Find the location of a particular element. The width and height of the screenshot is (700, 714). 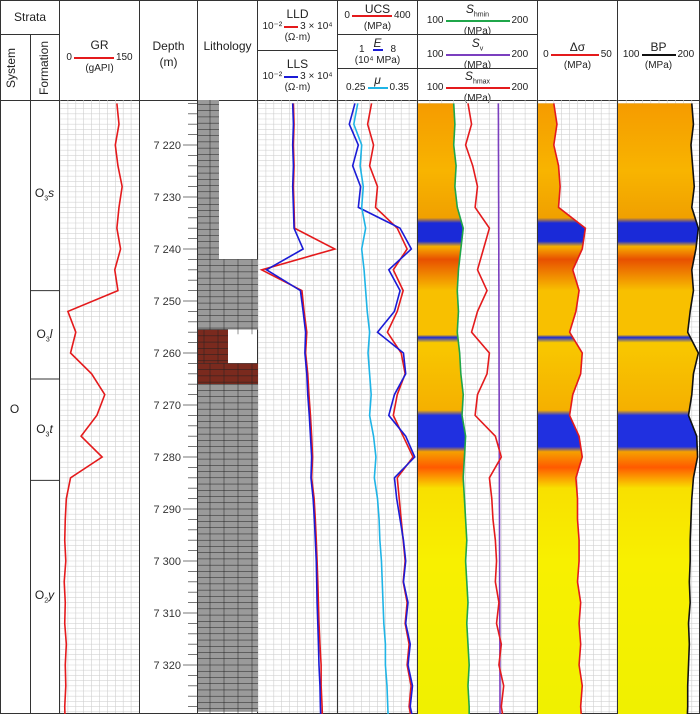

lls-name: LLS is located at coordinates (297, 64).